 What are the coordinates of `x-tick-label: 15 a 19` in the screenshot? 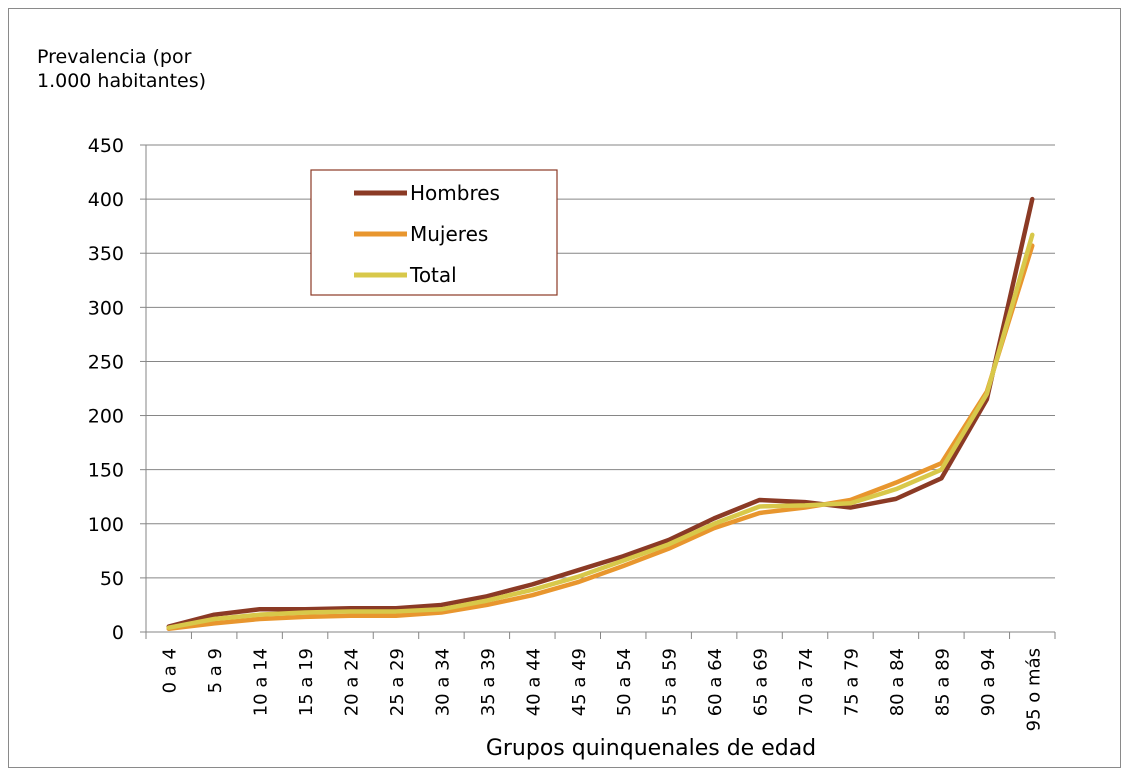 It's located at (306, 682).